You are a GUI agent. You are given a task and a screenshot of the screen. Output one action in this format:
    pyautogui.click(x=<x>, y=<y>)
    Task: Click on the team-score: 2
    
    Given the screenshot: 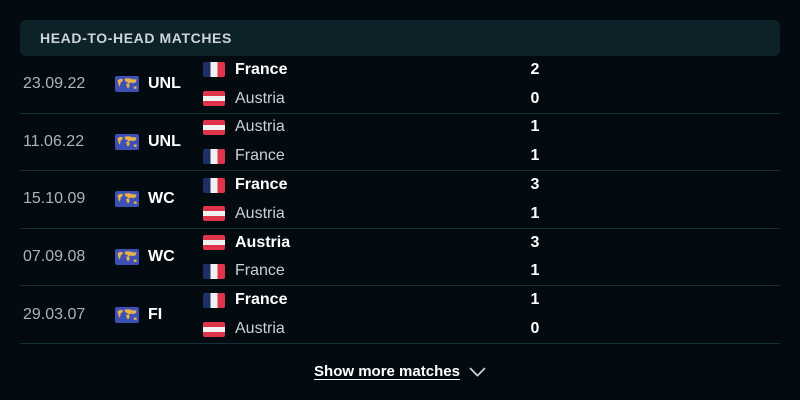 What is the action you would take?
    pyautogui.click(x=535, y=69)
    